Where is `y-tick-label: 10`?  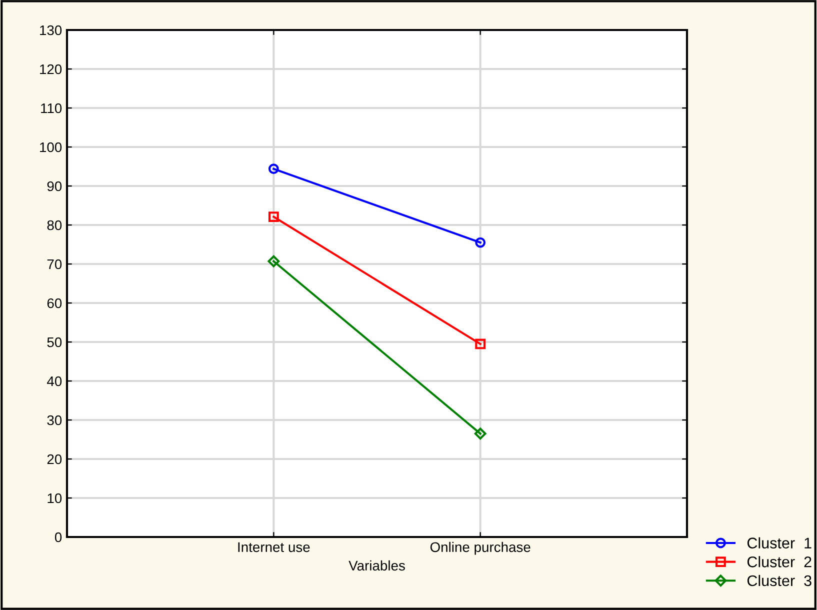
y-tick-label: 10 is located at coordinates (55, 498).